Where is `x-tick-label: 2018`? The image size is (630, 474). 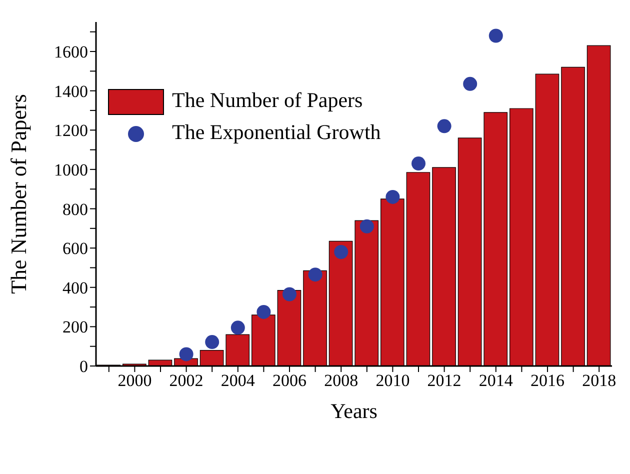 x-tick-label: 2018 is located at coordinates (599, 380).